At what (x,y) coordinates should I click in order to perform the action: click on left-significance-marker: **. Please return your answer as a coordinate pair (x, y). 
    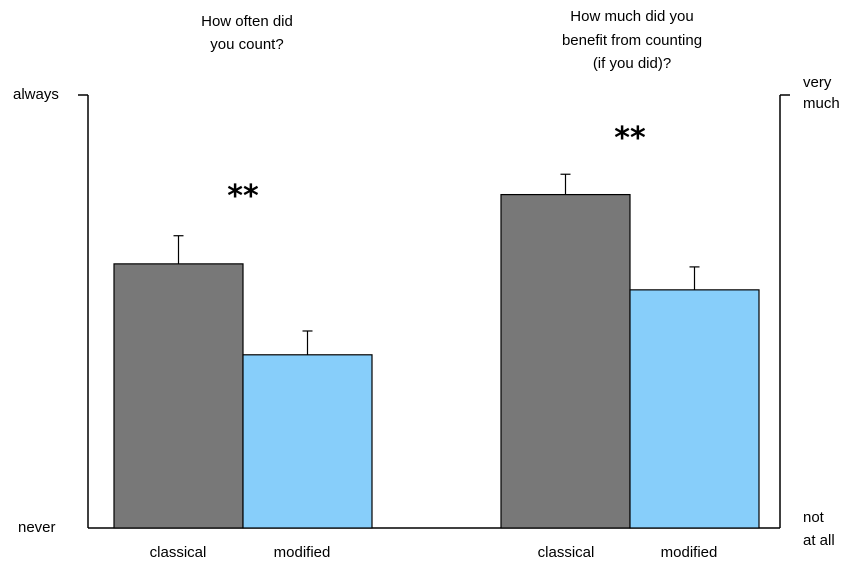
    Looking at the image, I should click on (243, 196).